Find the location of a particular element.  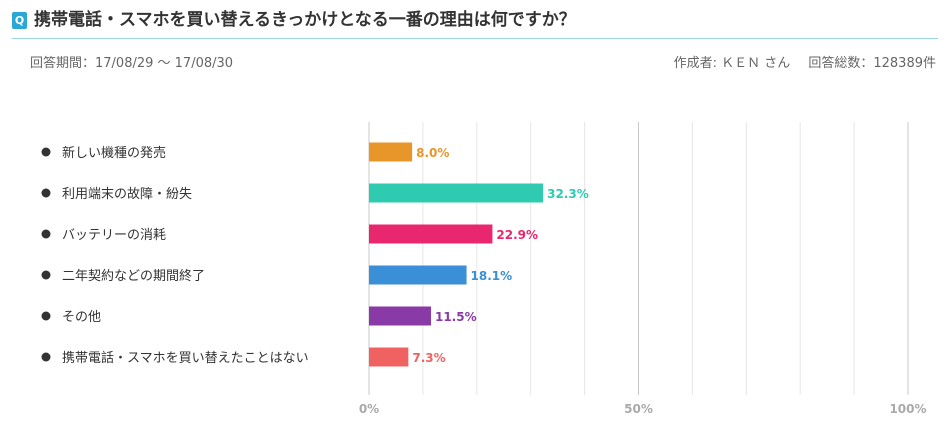

category-label: バッテリーの消耗 is located at coordinates (114, 235).